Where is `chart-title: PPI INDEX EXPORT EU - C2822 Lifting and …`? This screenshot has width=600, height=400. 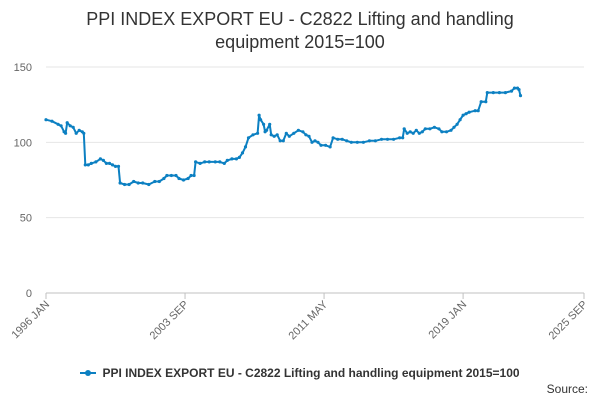 chart-title: PPI INDEX EXPORT EU - C2822 Lifting and … is located at coordinates (300, 31).